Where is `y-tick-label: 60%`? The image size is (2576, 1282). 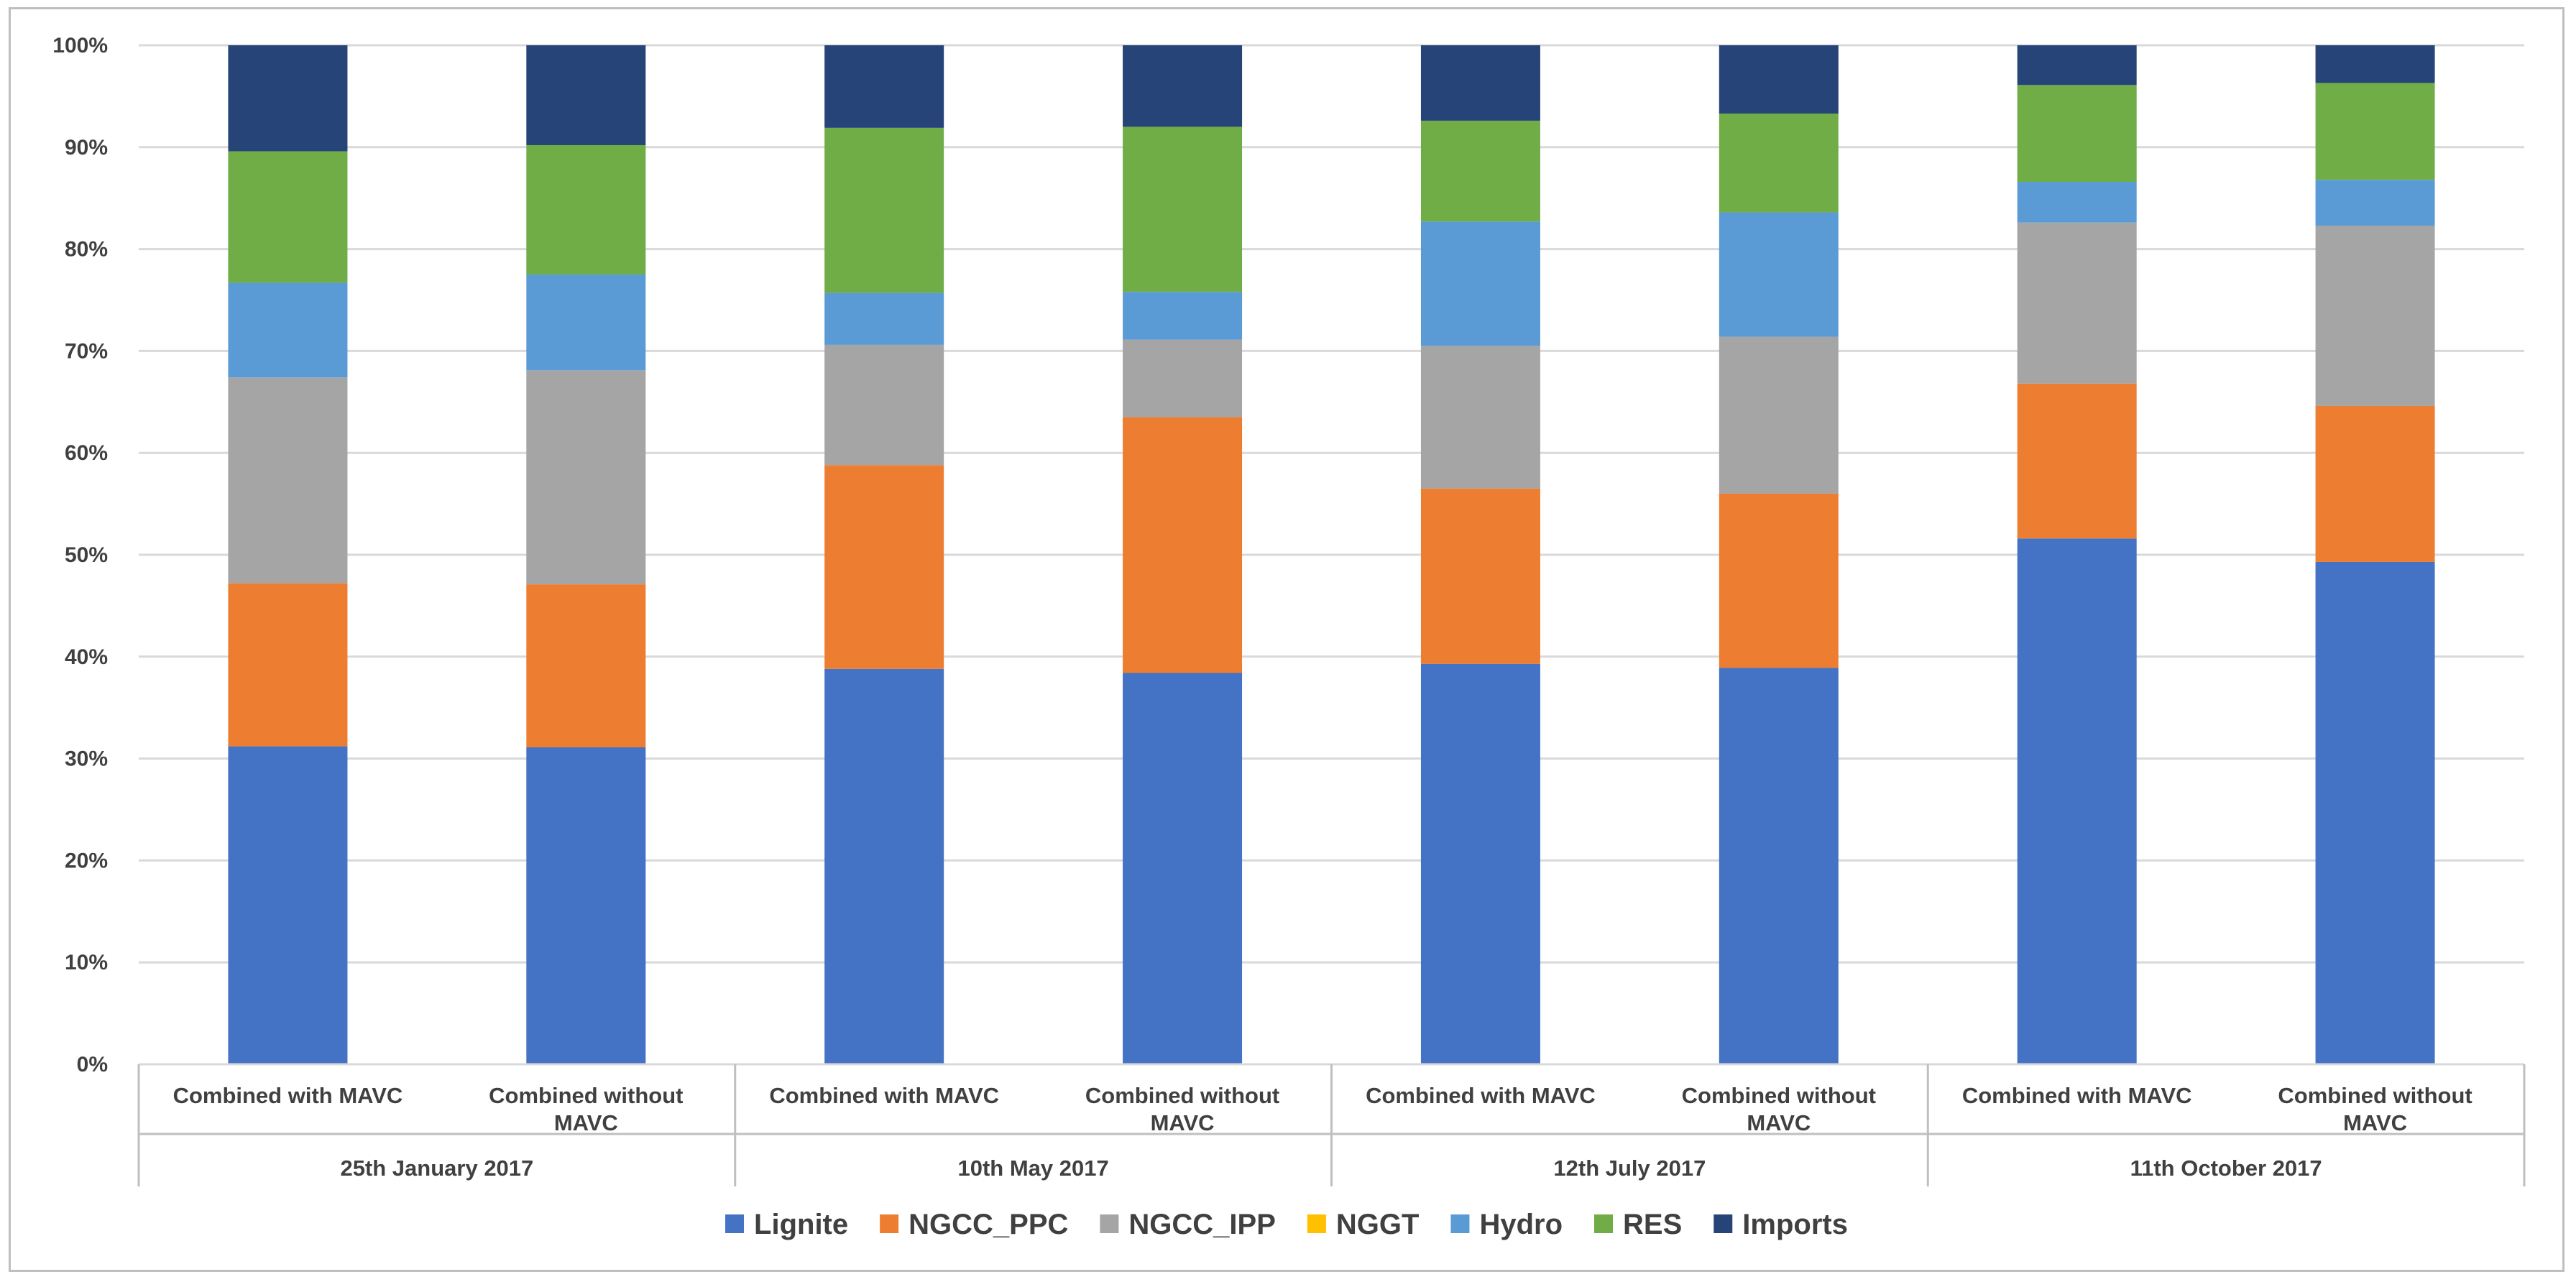
y-tick-label: 60% is located at coordinates (86, 453).